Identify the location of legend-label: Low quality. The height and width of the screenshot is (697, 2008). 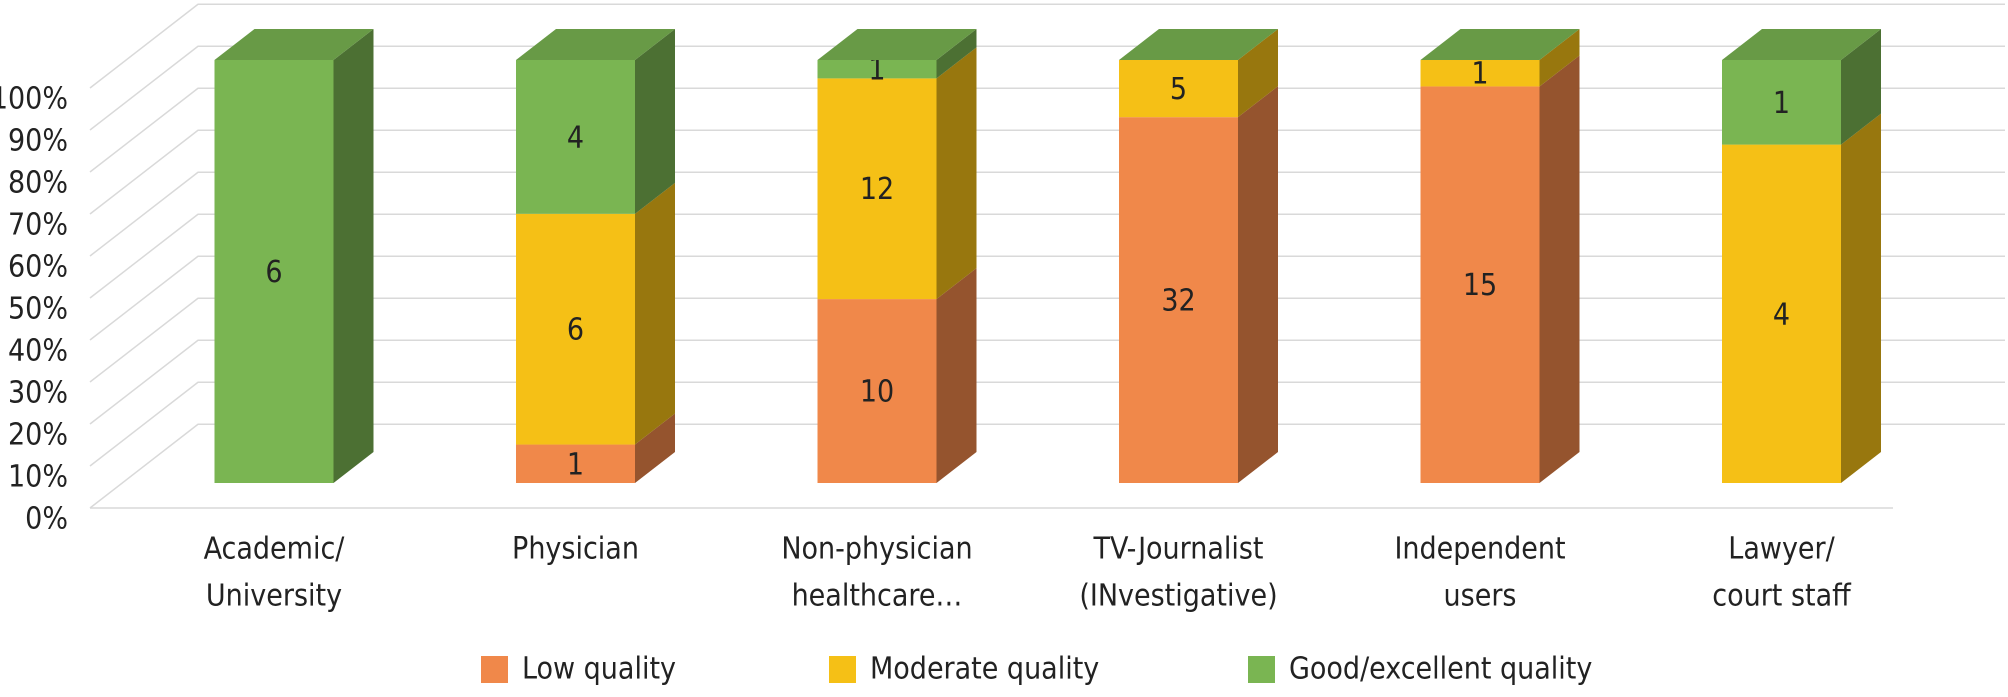
(599, 669).